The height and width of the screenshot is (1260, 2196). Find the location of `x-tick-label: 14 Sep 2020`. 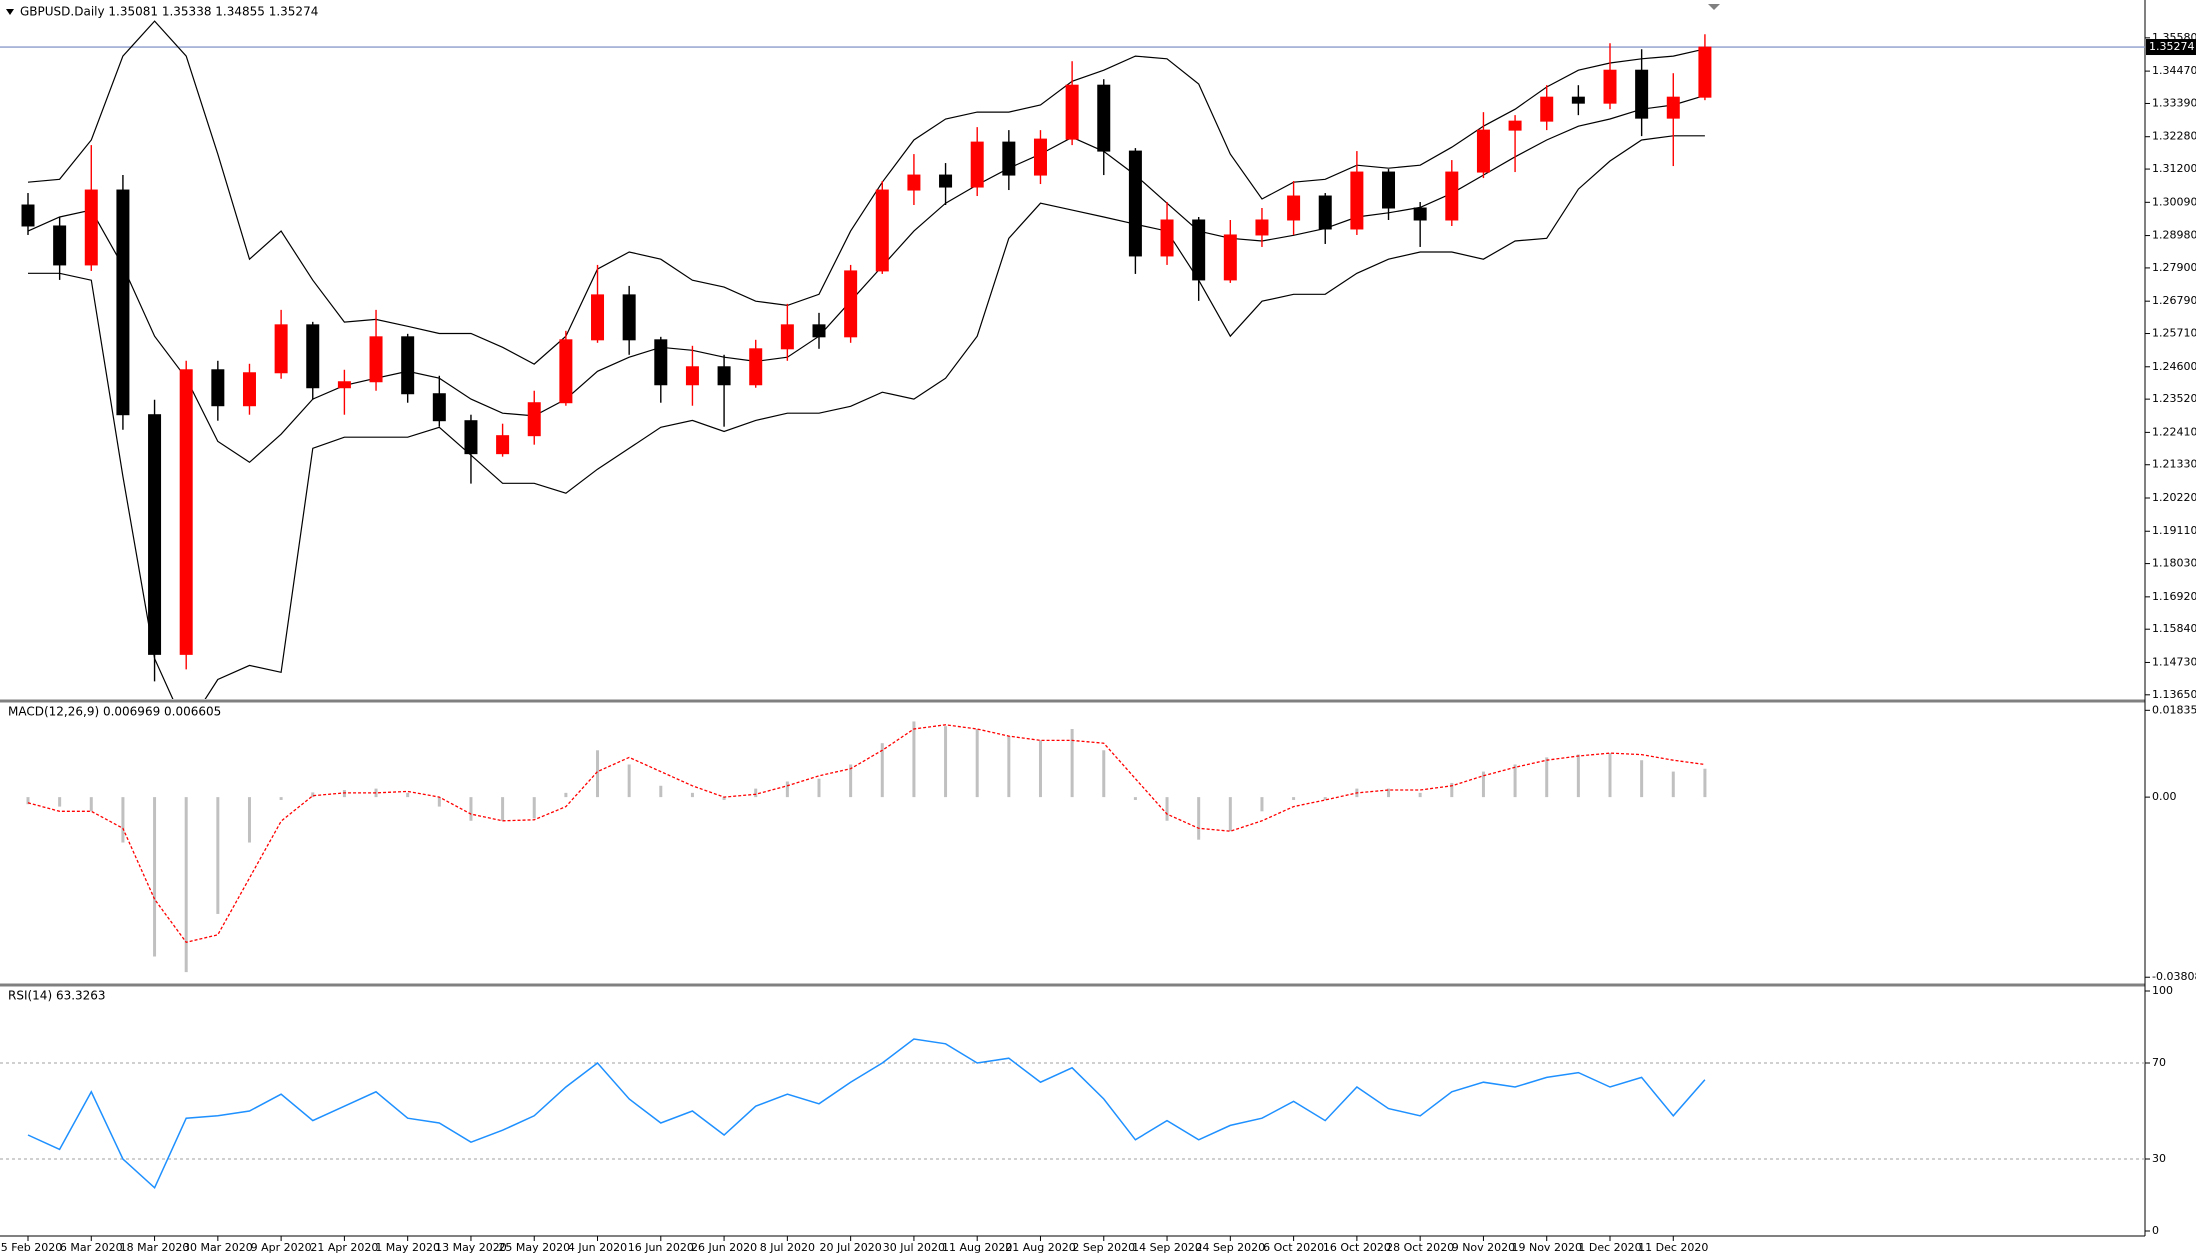

x-tick-label: 14 Sep 2020 is located at coordinates (1167, 1247).